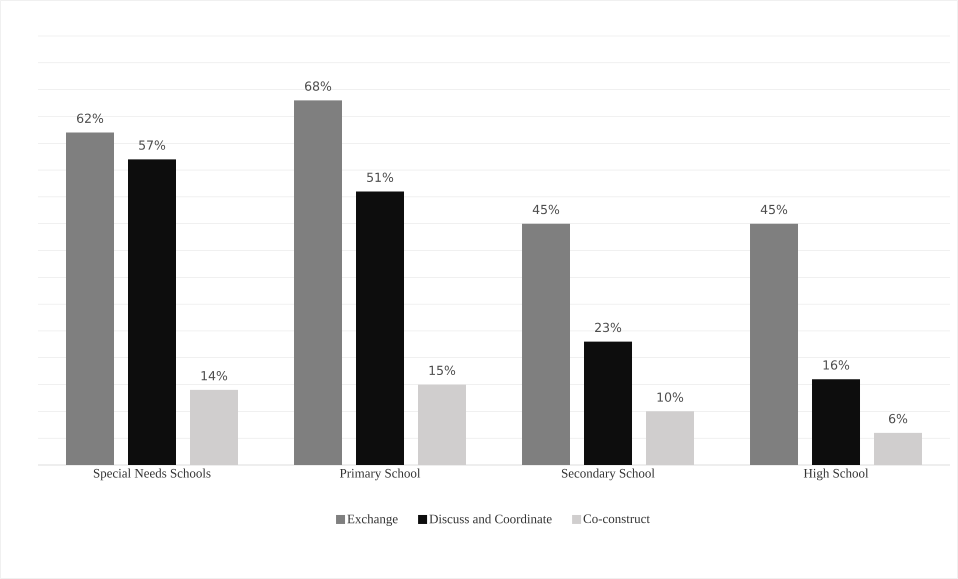 The height and width of the screenshot is (579, 958). Describe the element at coordinates (898, 419) in the screenshot. I see `data-label: 6%` at that location.